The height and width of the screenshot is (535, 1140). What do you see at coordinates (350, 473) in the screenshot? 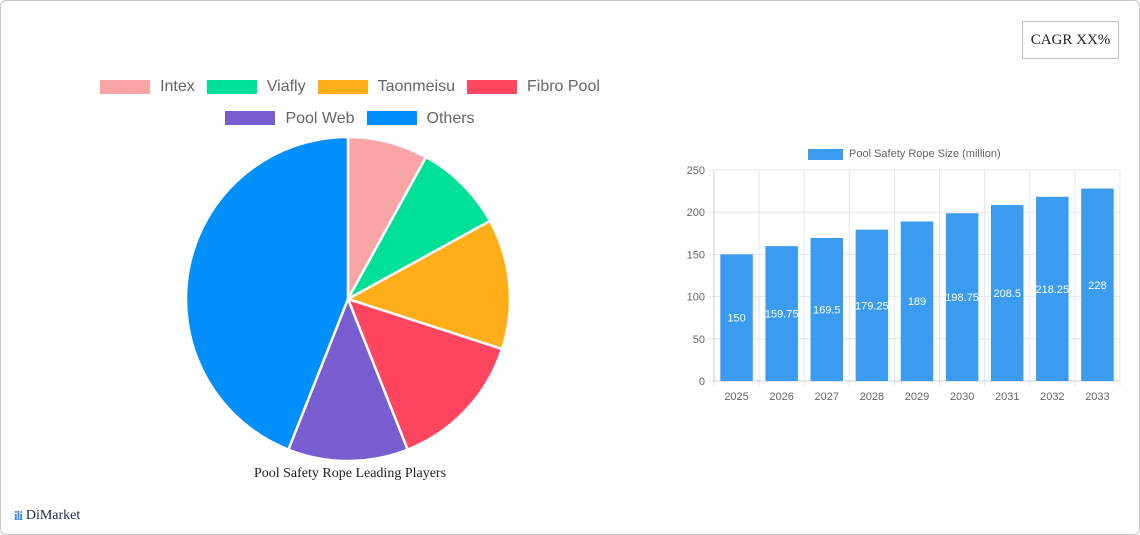
I see `pie-chart-title: Pool Safety Rope Leading Players` at bounding box center [350, 473].